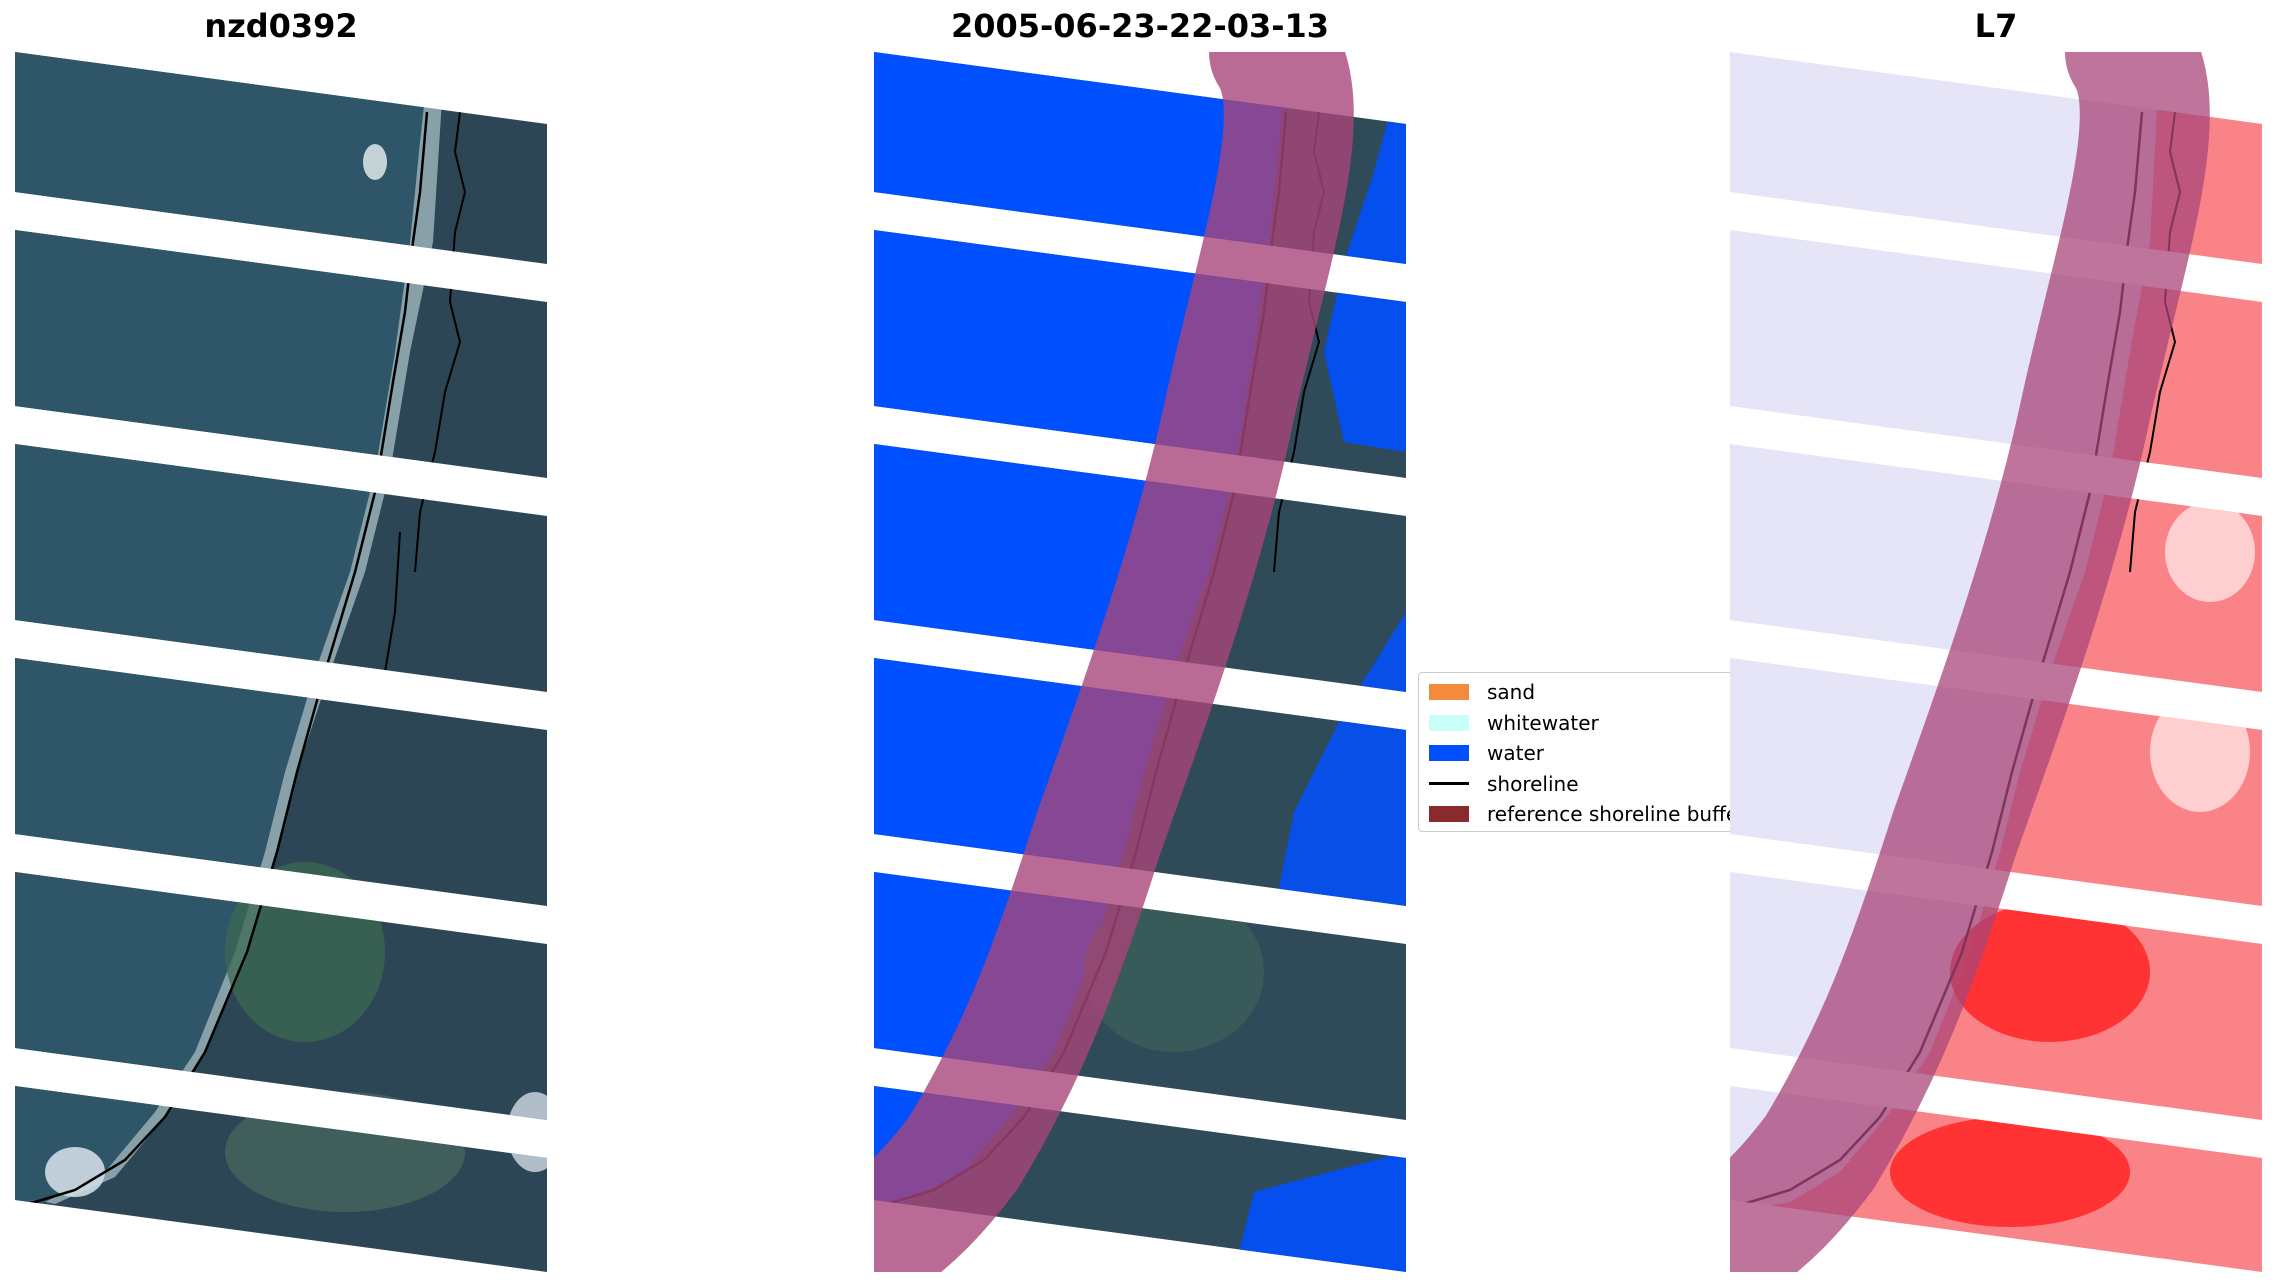 The width and height of the screenshot is (2278, 1283). Describe the element at coordinates (281, 26) in the screenshot. I see `rgb-panel-title: nzd0392` at that location.